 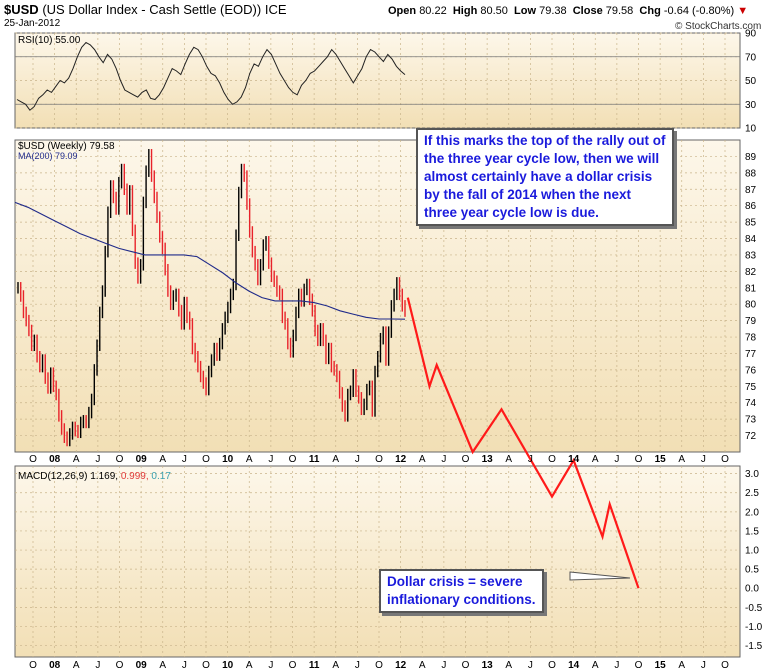 What do you see at coordinates (433, 11) in the screenshot?
I see `open-value: 80.22` at bounding box center [433, 11].